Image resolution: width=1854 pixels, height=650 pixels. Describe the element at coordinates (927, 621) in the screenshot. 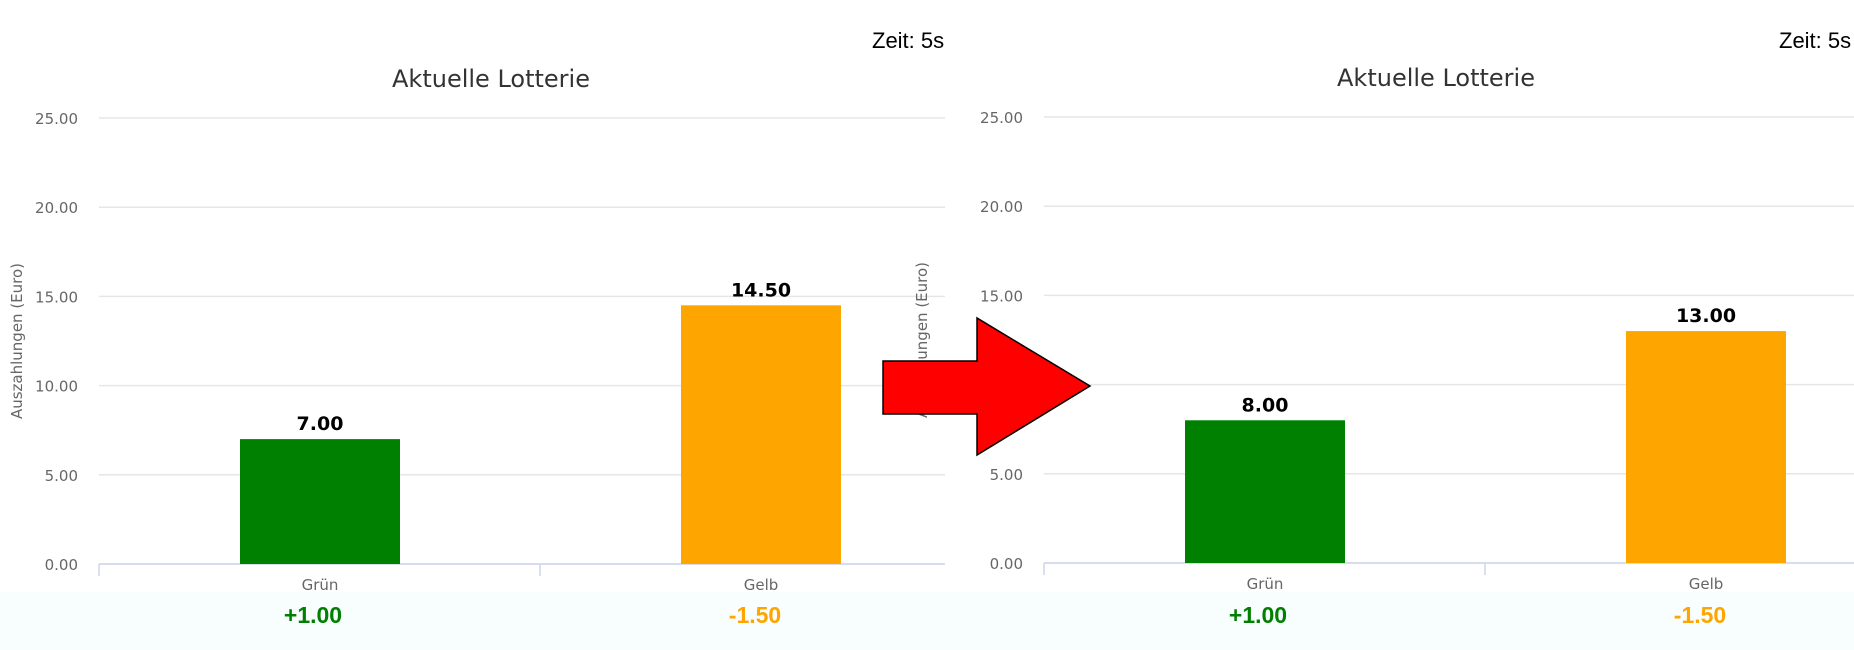

I see `footer-strip` at that location.